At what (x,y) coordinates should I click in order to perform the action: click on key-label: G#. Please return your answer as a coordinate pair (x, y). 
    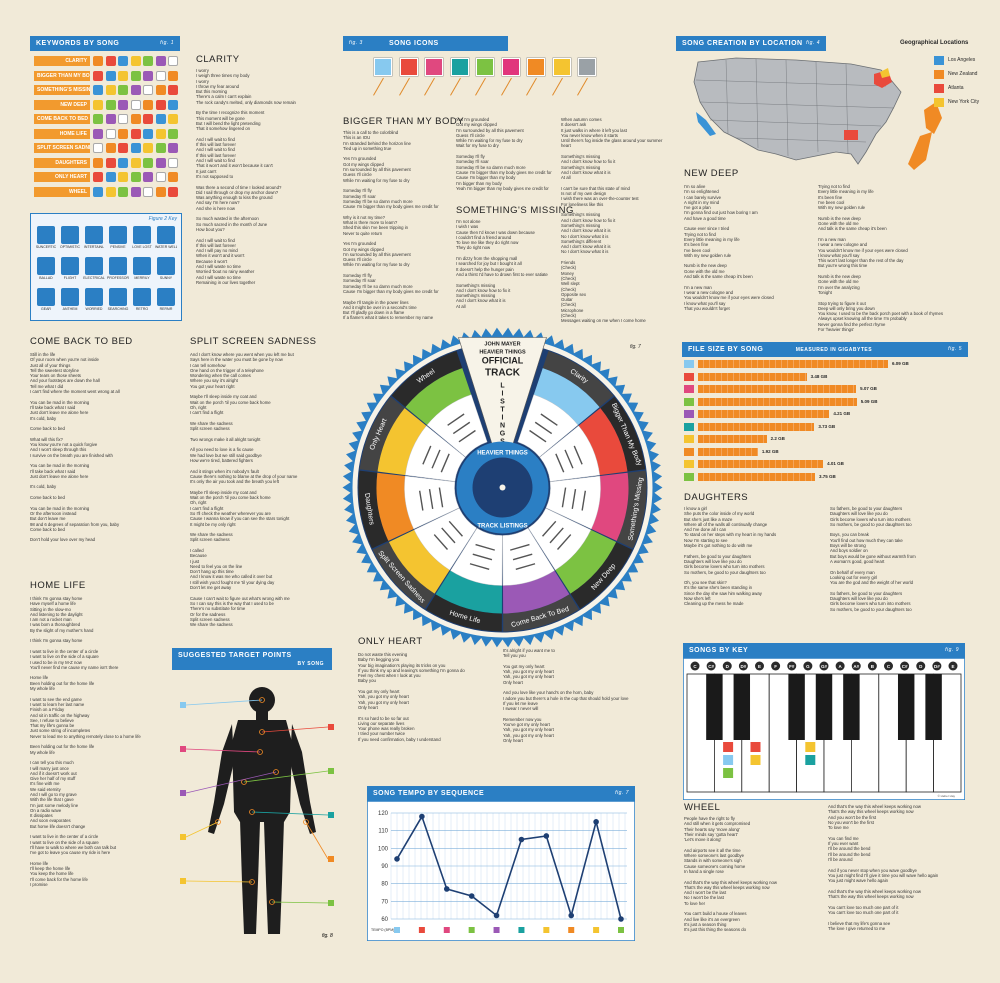
    Looking at the image, I should click on (824, 666).